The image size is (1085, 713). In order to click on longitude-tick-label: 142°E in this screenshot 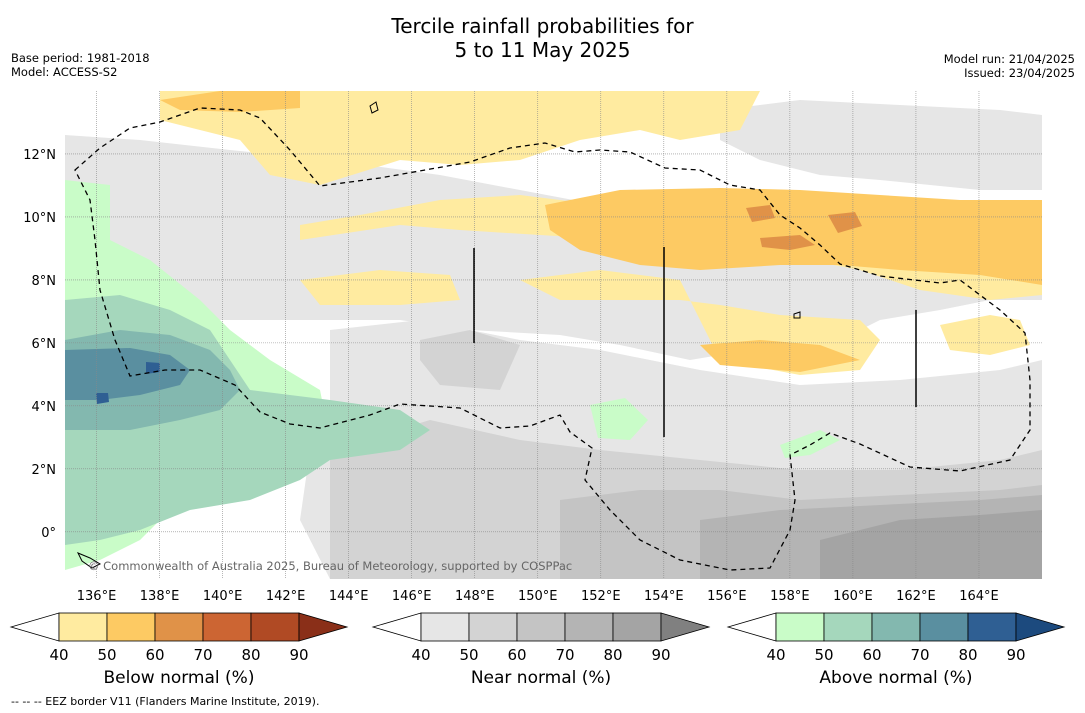, I will do `click(286, 596)`.